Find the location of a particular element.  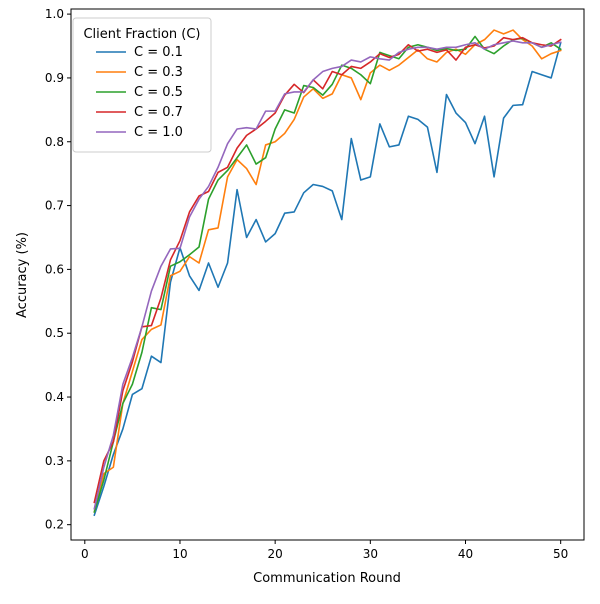

x-tick-label: 30 is located at coordinates (370, 554).